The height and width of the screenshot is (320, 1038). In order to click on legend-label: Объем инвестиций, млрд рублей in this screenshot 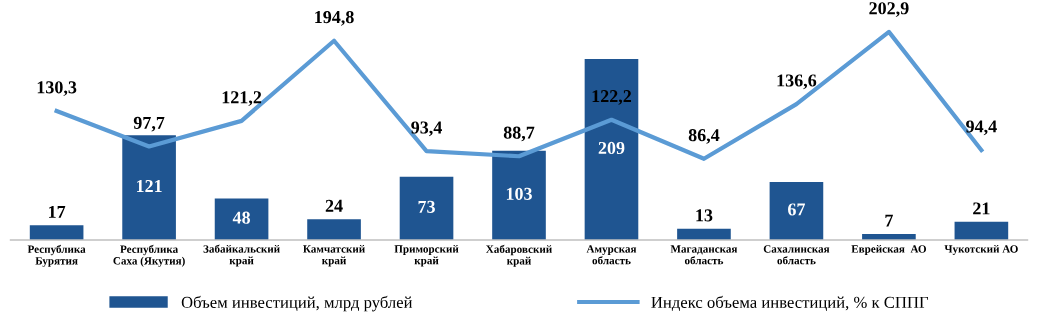, I will do `click(297, 303)`.